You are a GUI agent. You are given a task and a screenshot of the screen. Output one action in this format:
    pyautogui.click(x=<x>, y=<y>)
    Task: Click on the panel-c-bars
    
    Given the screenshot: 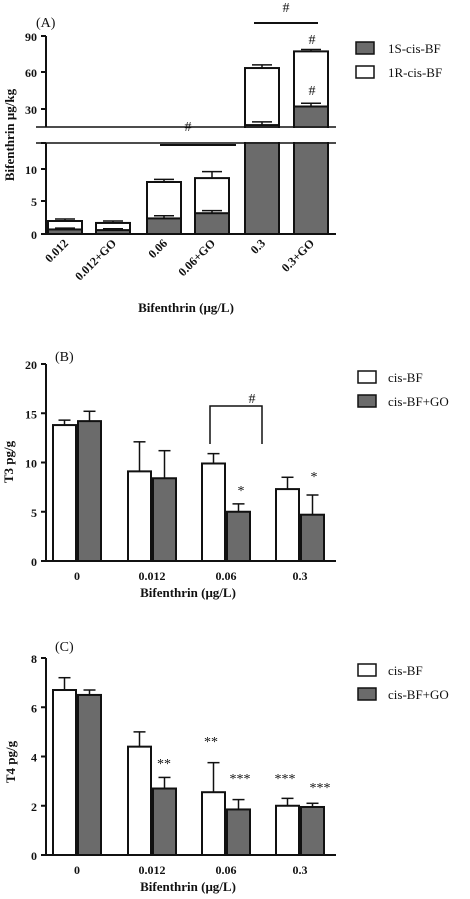 What is the action you would take?
    pyautogui.click(x=188, y=766)
    